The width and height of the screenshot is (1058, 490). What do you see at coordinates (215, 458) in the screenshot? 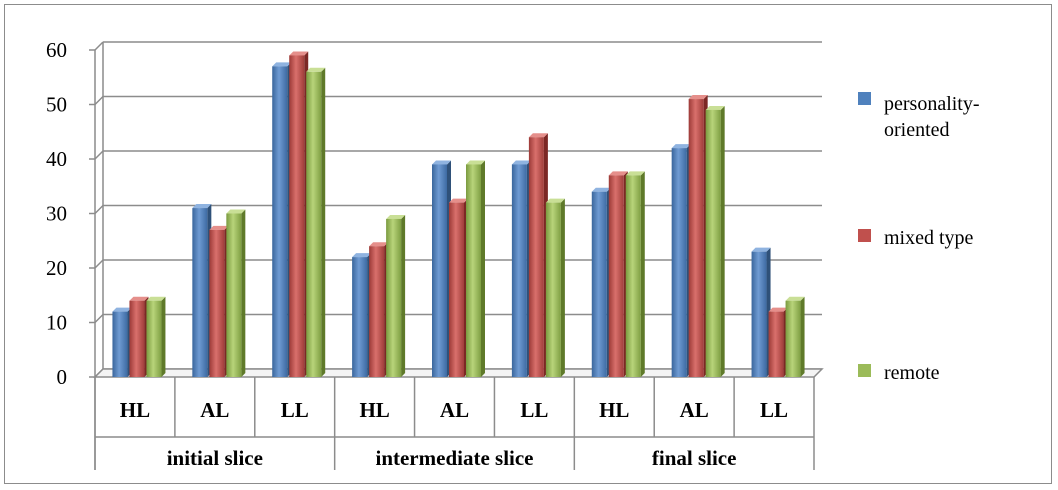
I see `group-label: initial slice` at bounding box center [215, 458].